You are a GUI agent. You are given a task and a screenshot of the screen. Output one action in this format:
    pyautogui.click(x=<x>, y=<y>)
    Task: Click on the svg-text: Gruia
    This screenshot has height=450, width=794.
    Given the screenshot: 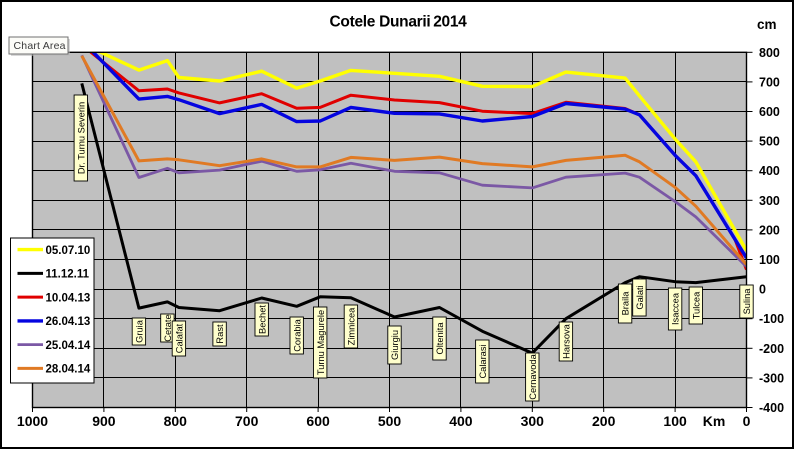 What is the action you would take?
    pyautogui.click(x=140, y=331)
    